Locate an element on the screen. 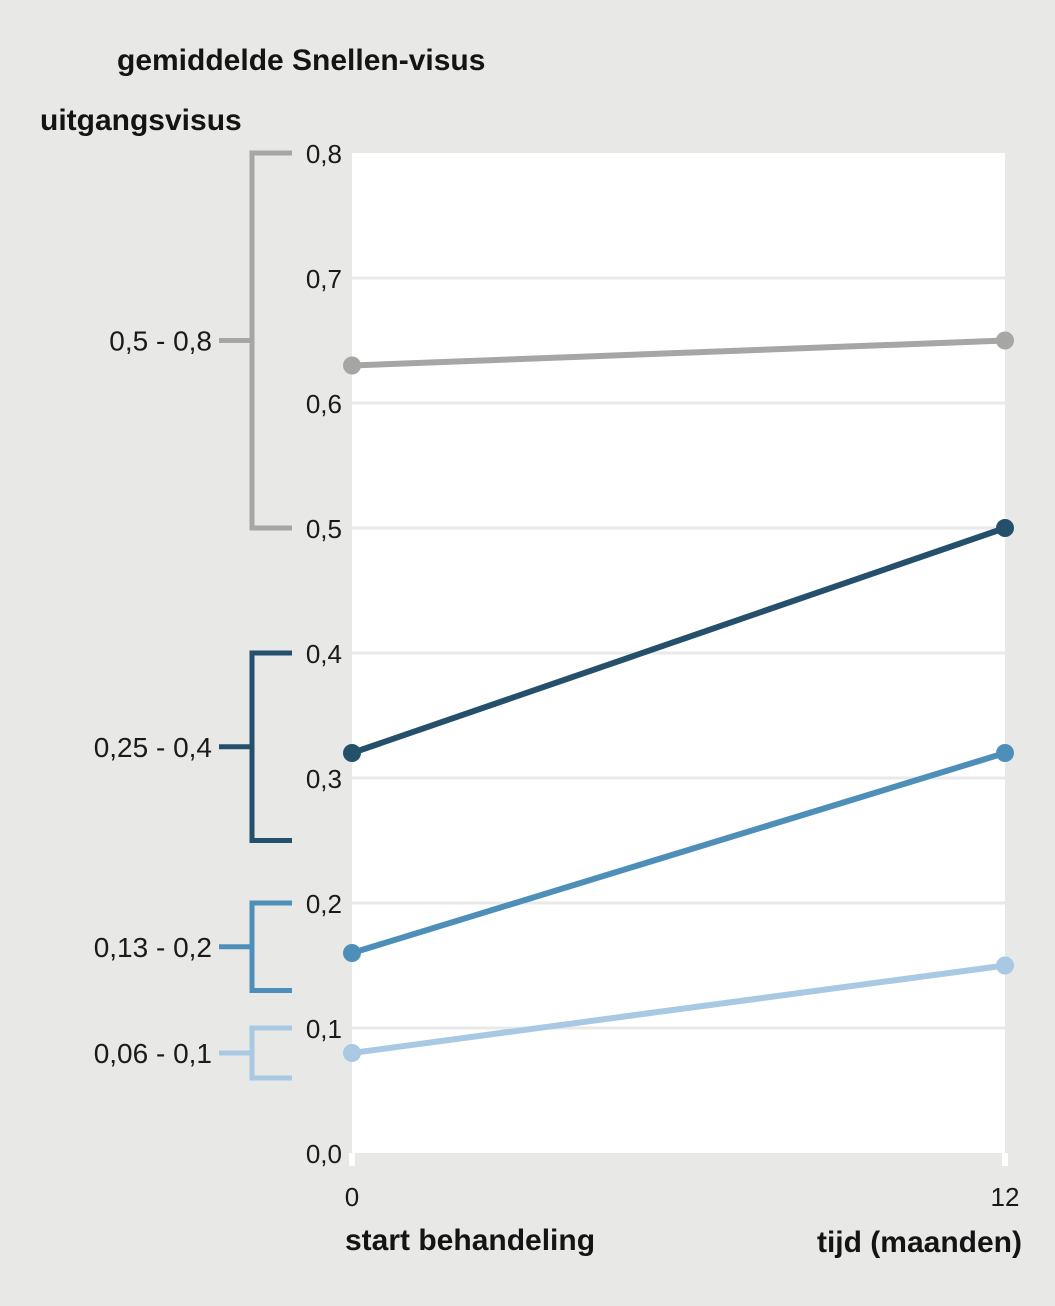  y-tick-label: 0,2 is located at coordinates (324, 904).